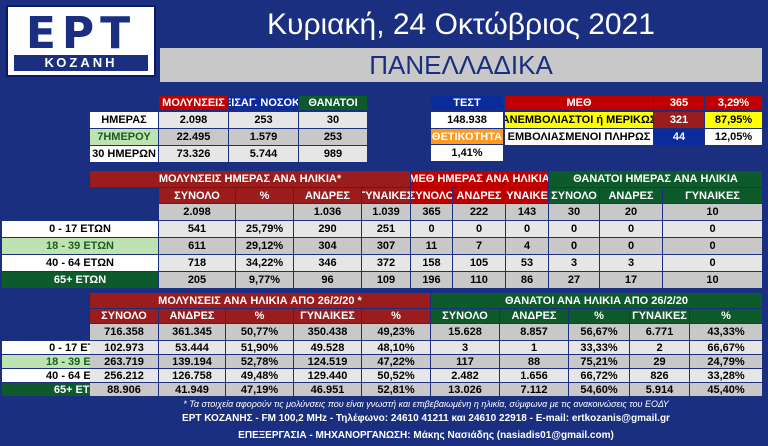 This screenshot has height=446, width=768. I want to click on daily-total-cell: 1.039, so click(386, 212).